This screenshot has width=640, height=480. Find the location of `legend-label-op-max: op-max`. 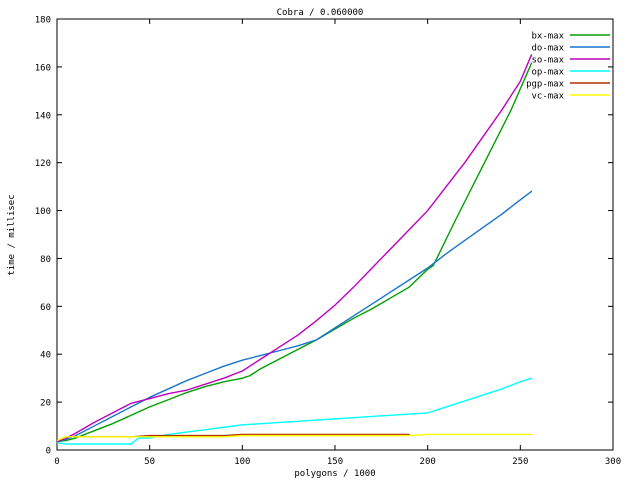

legend-label-op-max: op-max is located at coordinates (547, 73).